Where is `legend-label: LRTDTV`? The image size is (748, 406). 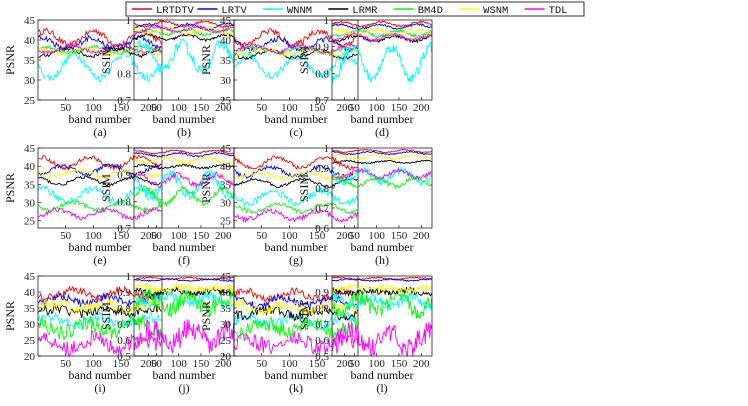
legend-label: LRTDTV is located at coordinates (175, 11).